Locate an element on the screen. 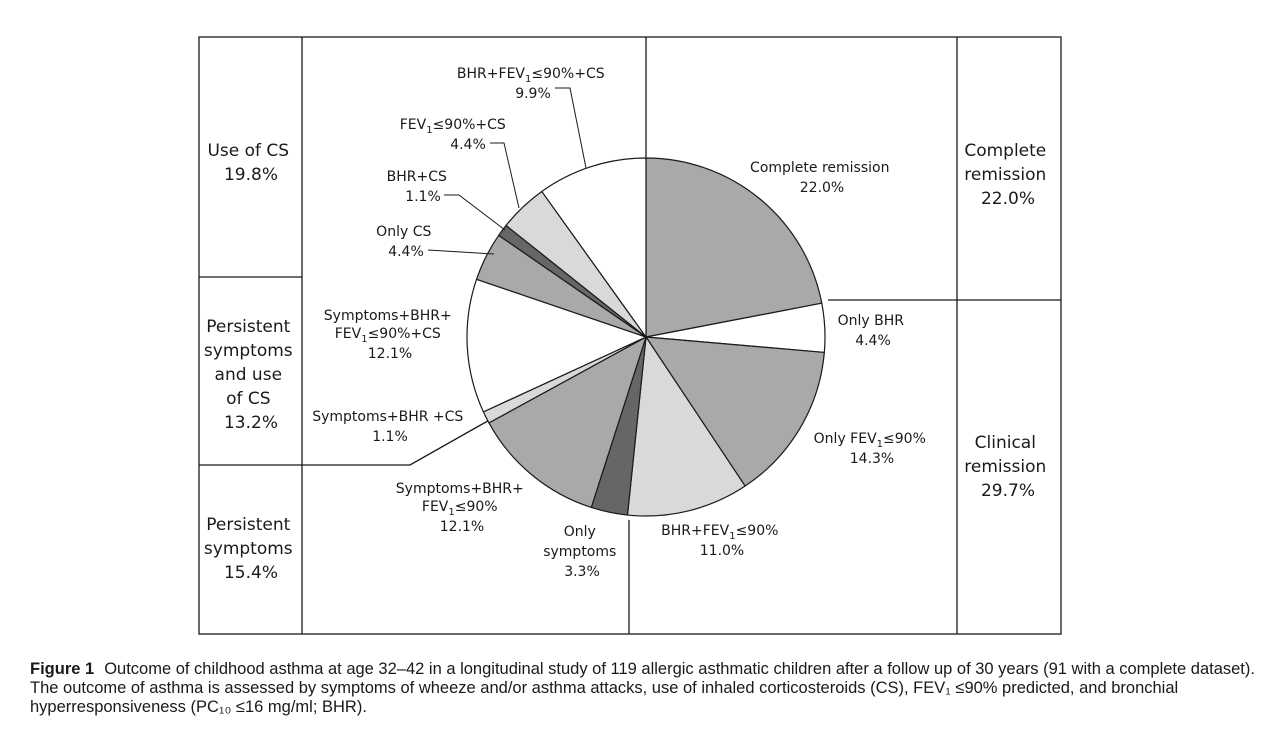  label-sym-bhr-fev-name1: Symptoms+BHR+ is located at coordinates (460, 489).